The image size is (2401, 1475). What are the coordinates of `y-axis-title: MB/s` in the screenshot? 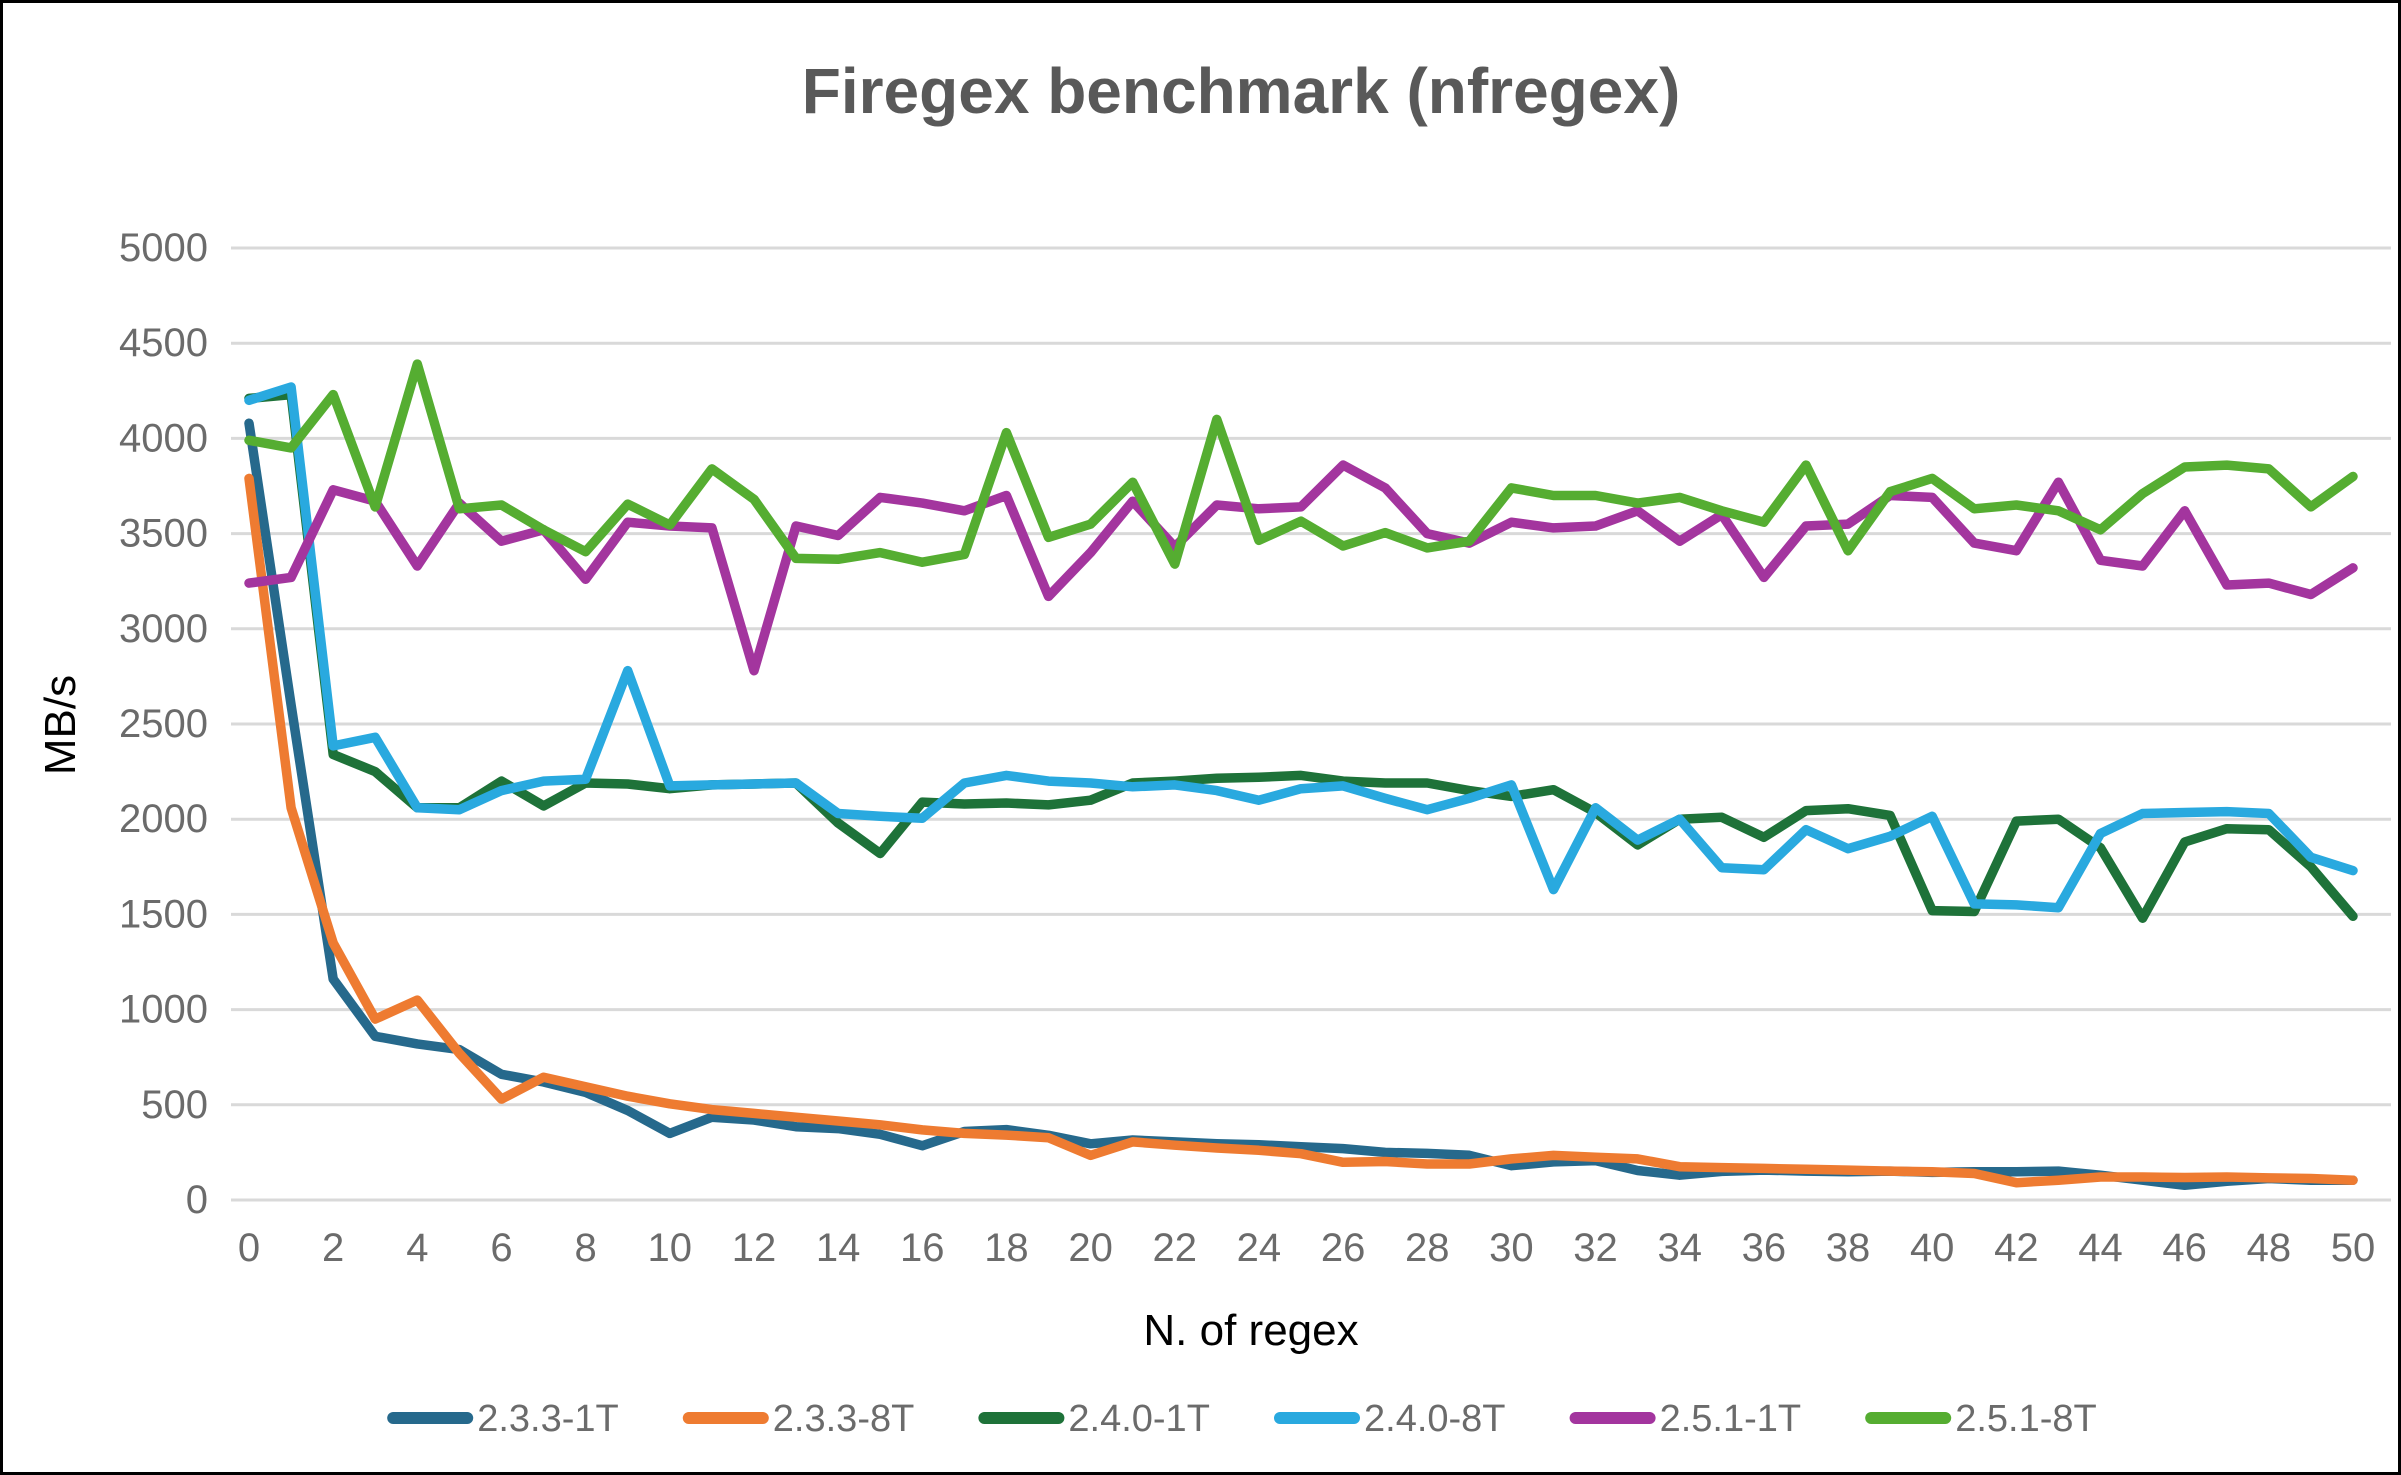 It's located at (60, 725).